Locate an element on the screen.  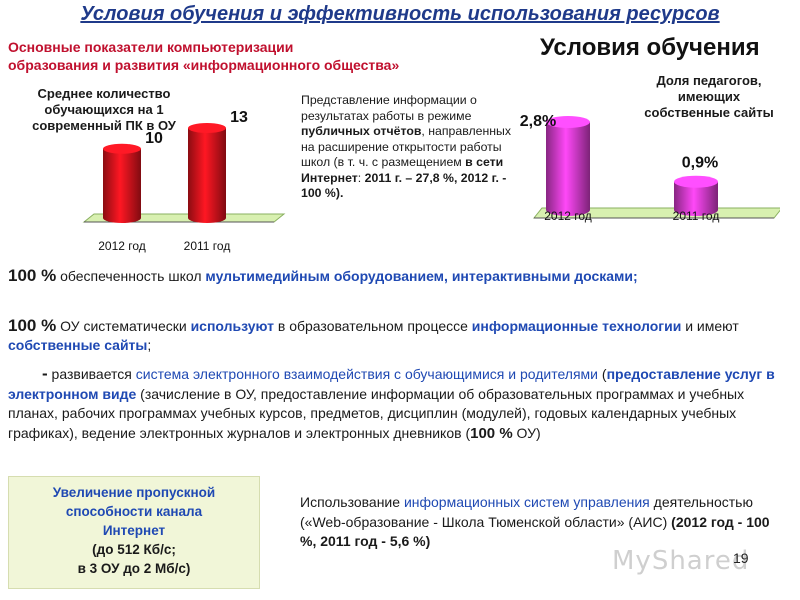
paragraph-text: Использование is located at coordinates (352, 502).